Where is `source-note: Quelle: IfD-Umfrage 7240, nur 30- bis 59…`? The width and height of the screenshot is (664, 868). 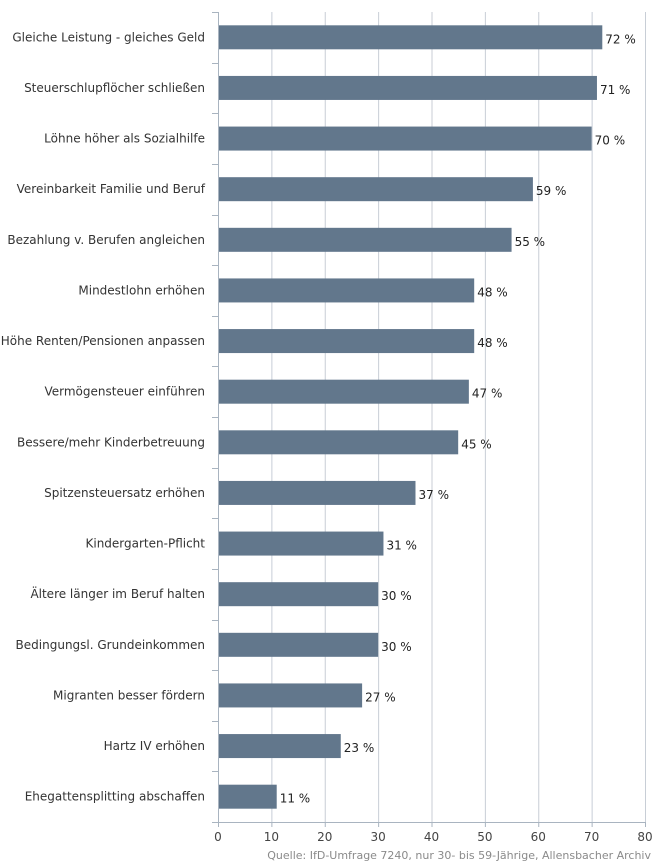 source-note: Quelle: IfD-Umfrage 7240, nur 30- bis 59… is located at coordinates (459, 855).